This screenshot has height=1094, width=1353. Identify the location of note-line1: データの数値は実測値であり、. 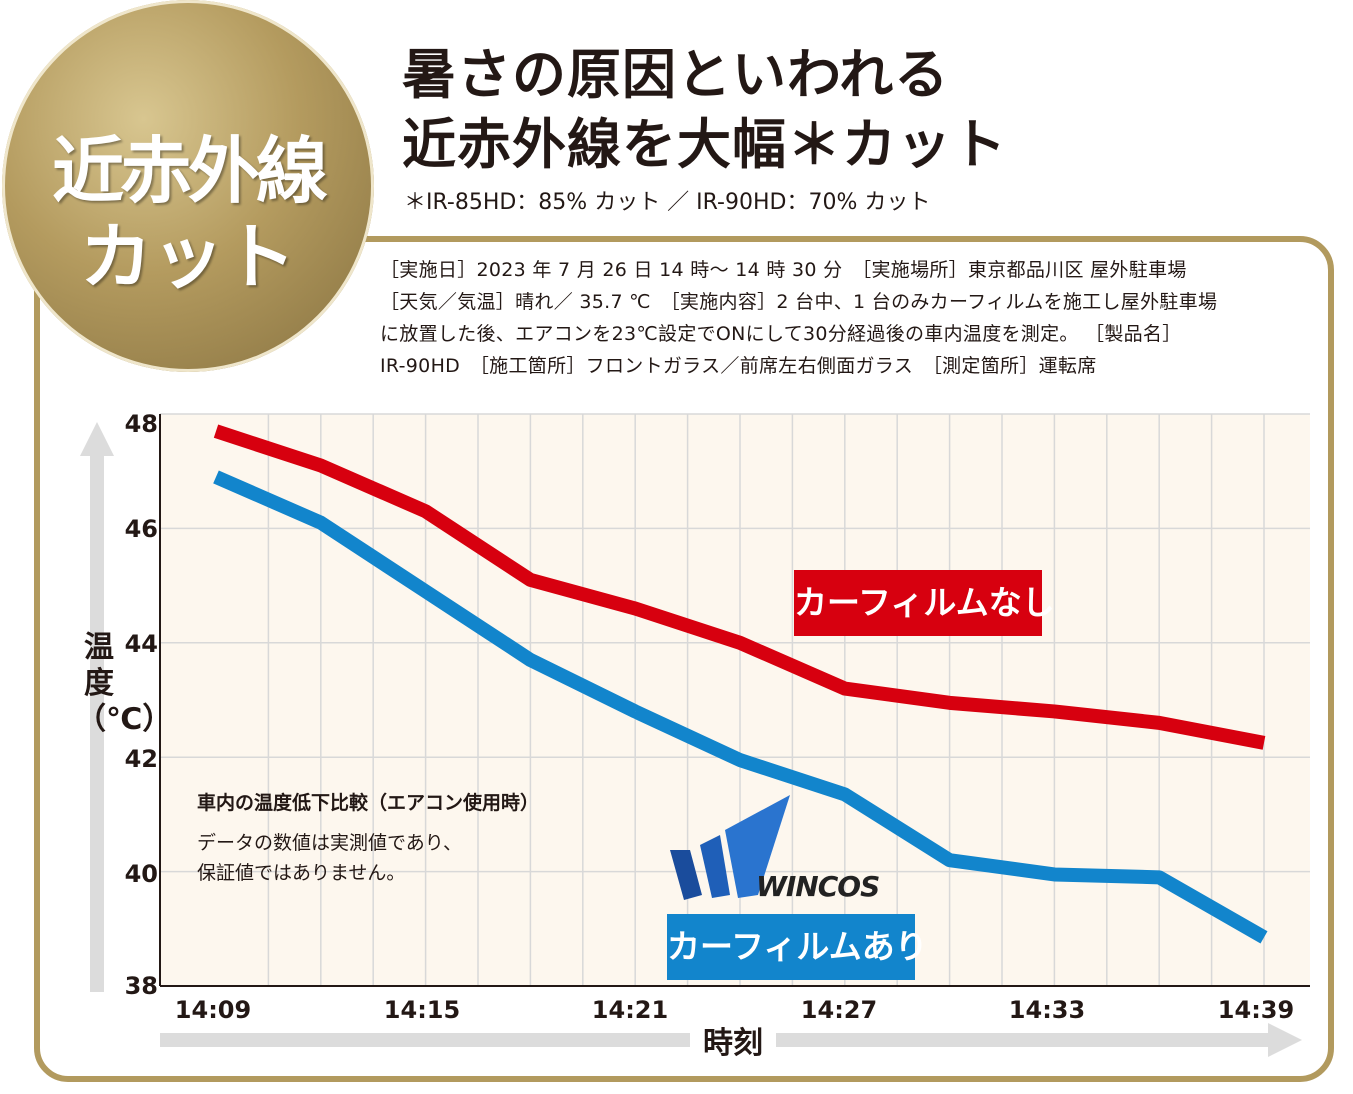
(330, 843).